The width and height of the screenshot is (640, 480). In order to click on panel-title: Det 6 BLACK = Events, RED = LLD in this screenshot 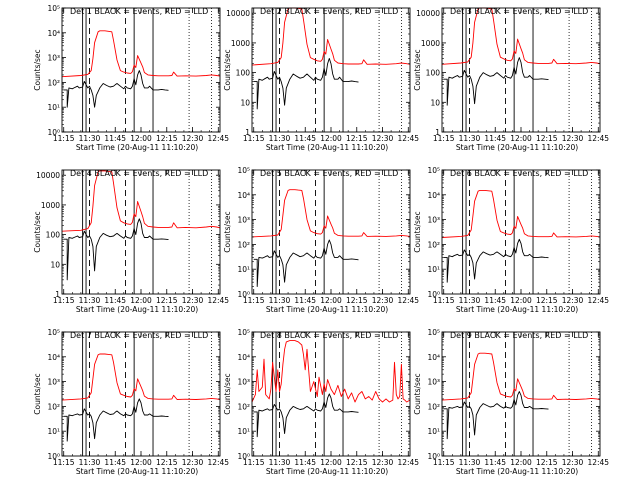, I will do `click(519, 173)`.